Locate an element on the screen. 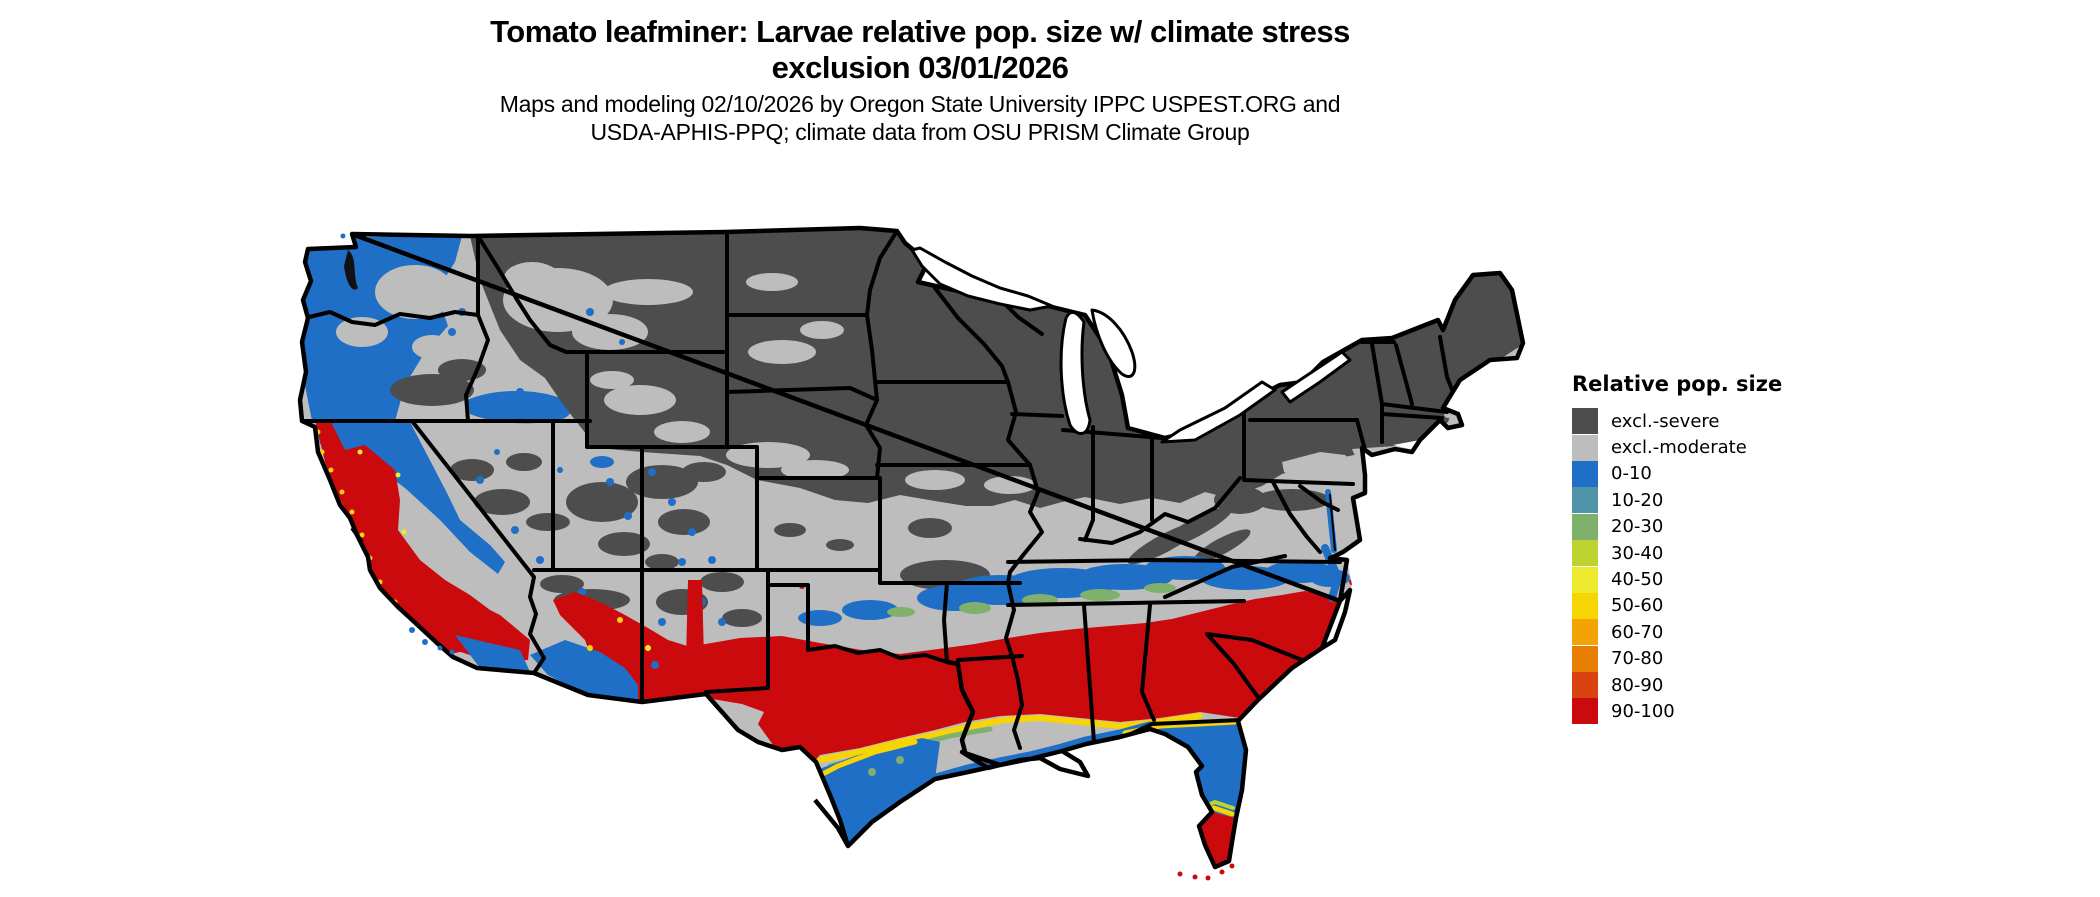 This screenshot has height=897, width=2100. raster-norcal-blue is located at coordinates (410, 498).